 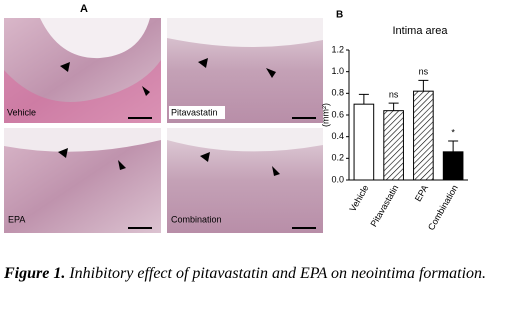 What do you see at coordinates (196, 219) in the screenshot?
I see `image-label: Combination` at bounding box center [196, 219].